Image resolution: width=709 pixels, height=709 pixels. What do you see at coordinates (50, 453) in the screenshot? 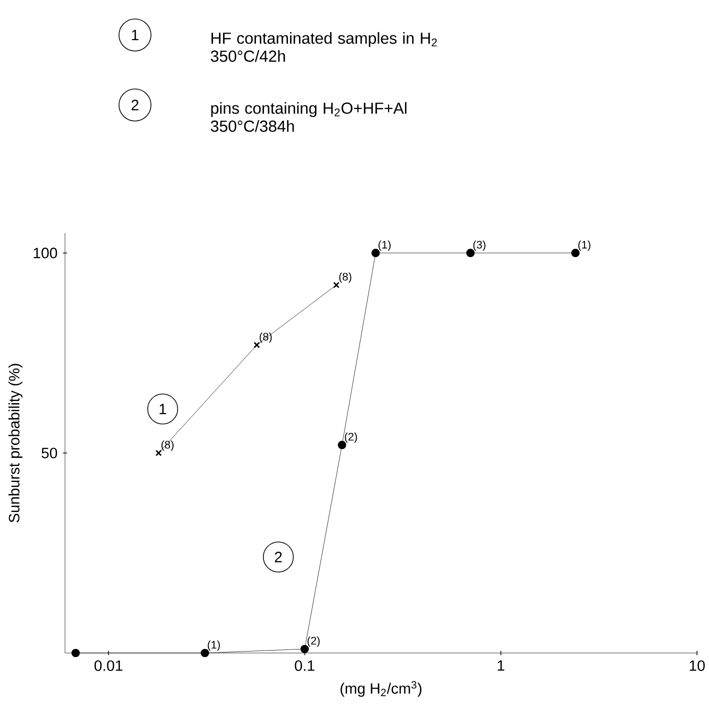
I see `y-tick-label: 50` at bounding box center [50, 453].